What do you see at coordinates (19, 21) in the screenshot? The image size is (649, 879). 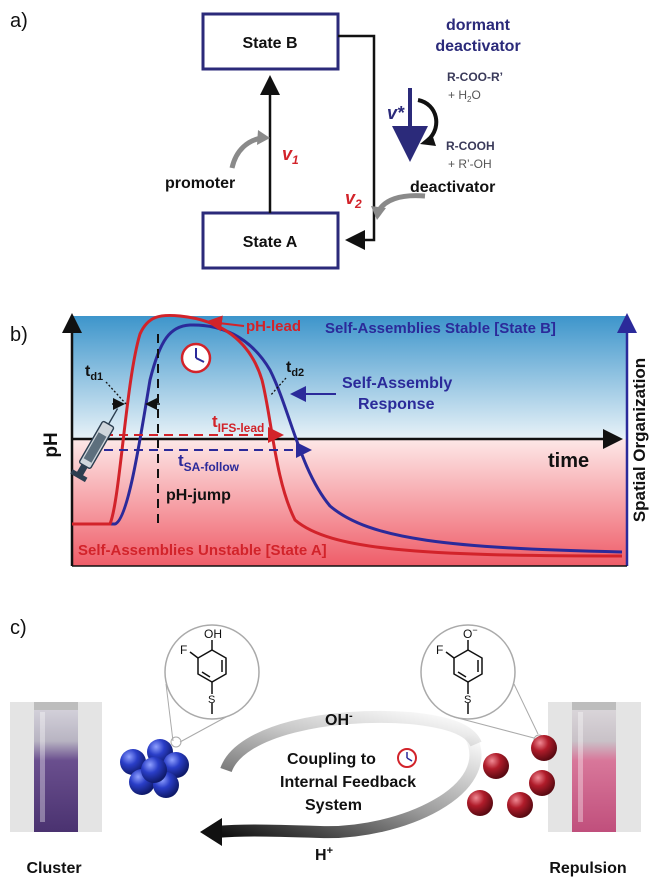 I see `panel-a-label: a)` at bounding box center [19, 21].